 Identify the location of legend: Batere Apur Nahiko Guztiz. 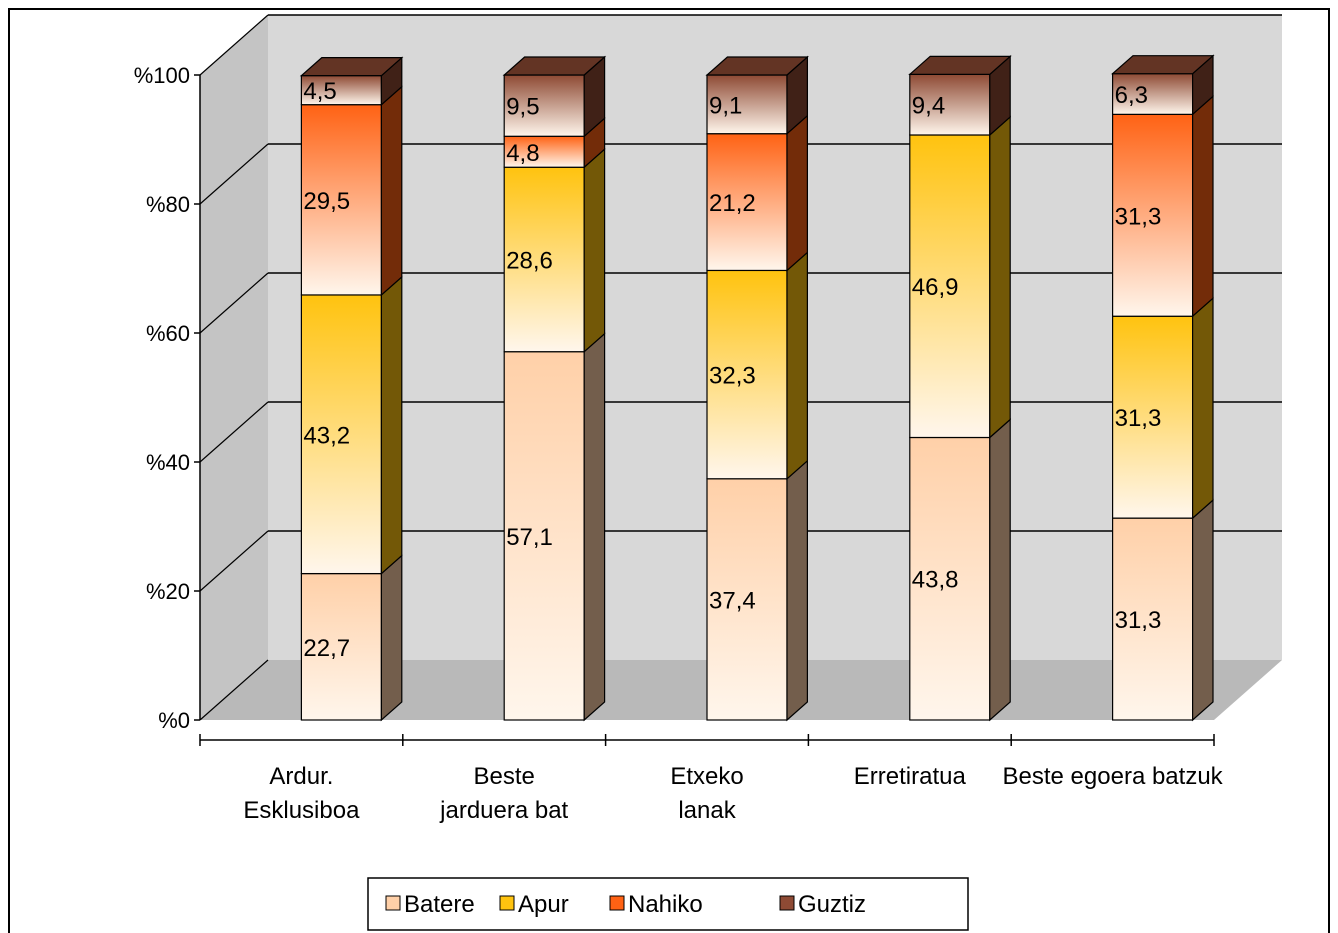
(668, 904).